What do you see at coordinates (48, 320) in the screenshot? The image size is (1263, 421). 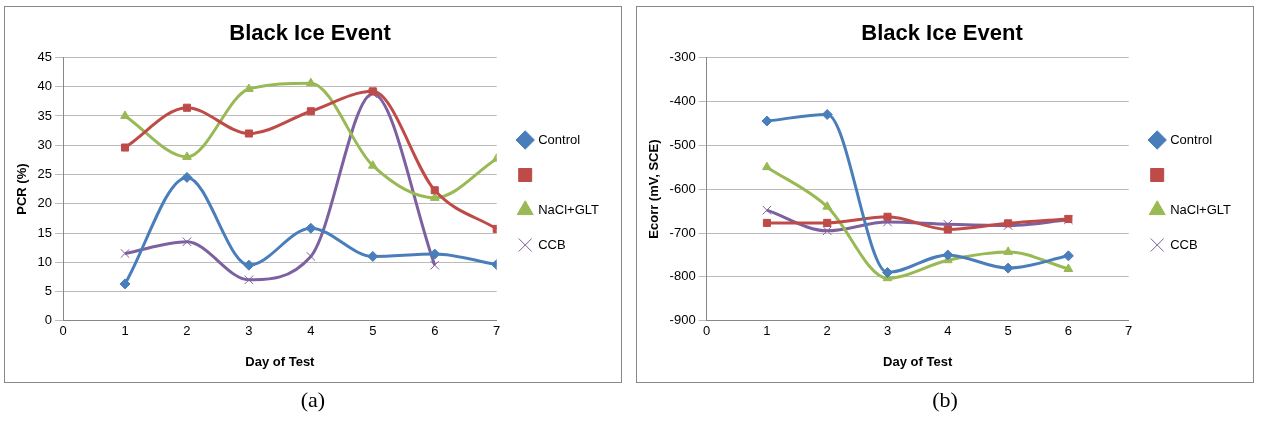 I see `y-tick-label: 0` at bounding box center [48, 320].